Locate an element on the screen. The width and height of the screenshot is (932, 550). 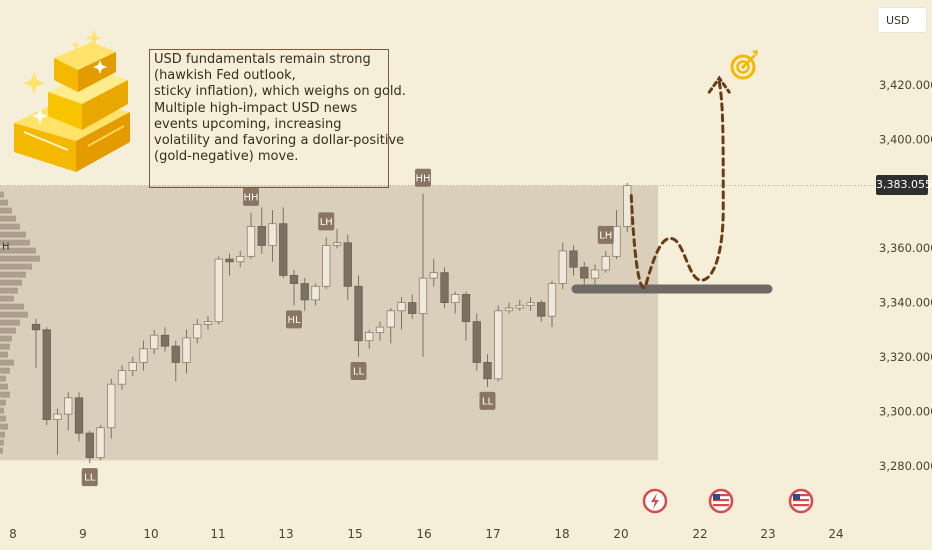
current-price-label: 3,383.055 is located at coordinates (904, 185).